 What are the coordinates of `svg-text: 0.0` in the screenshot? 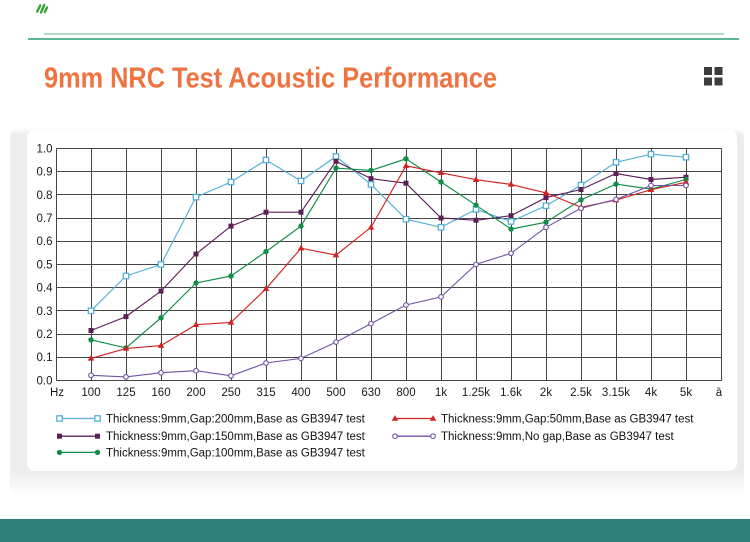 It's located at (45, 381).